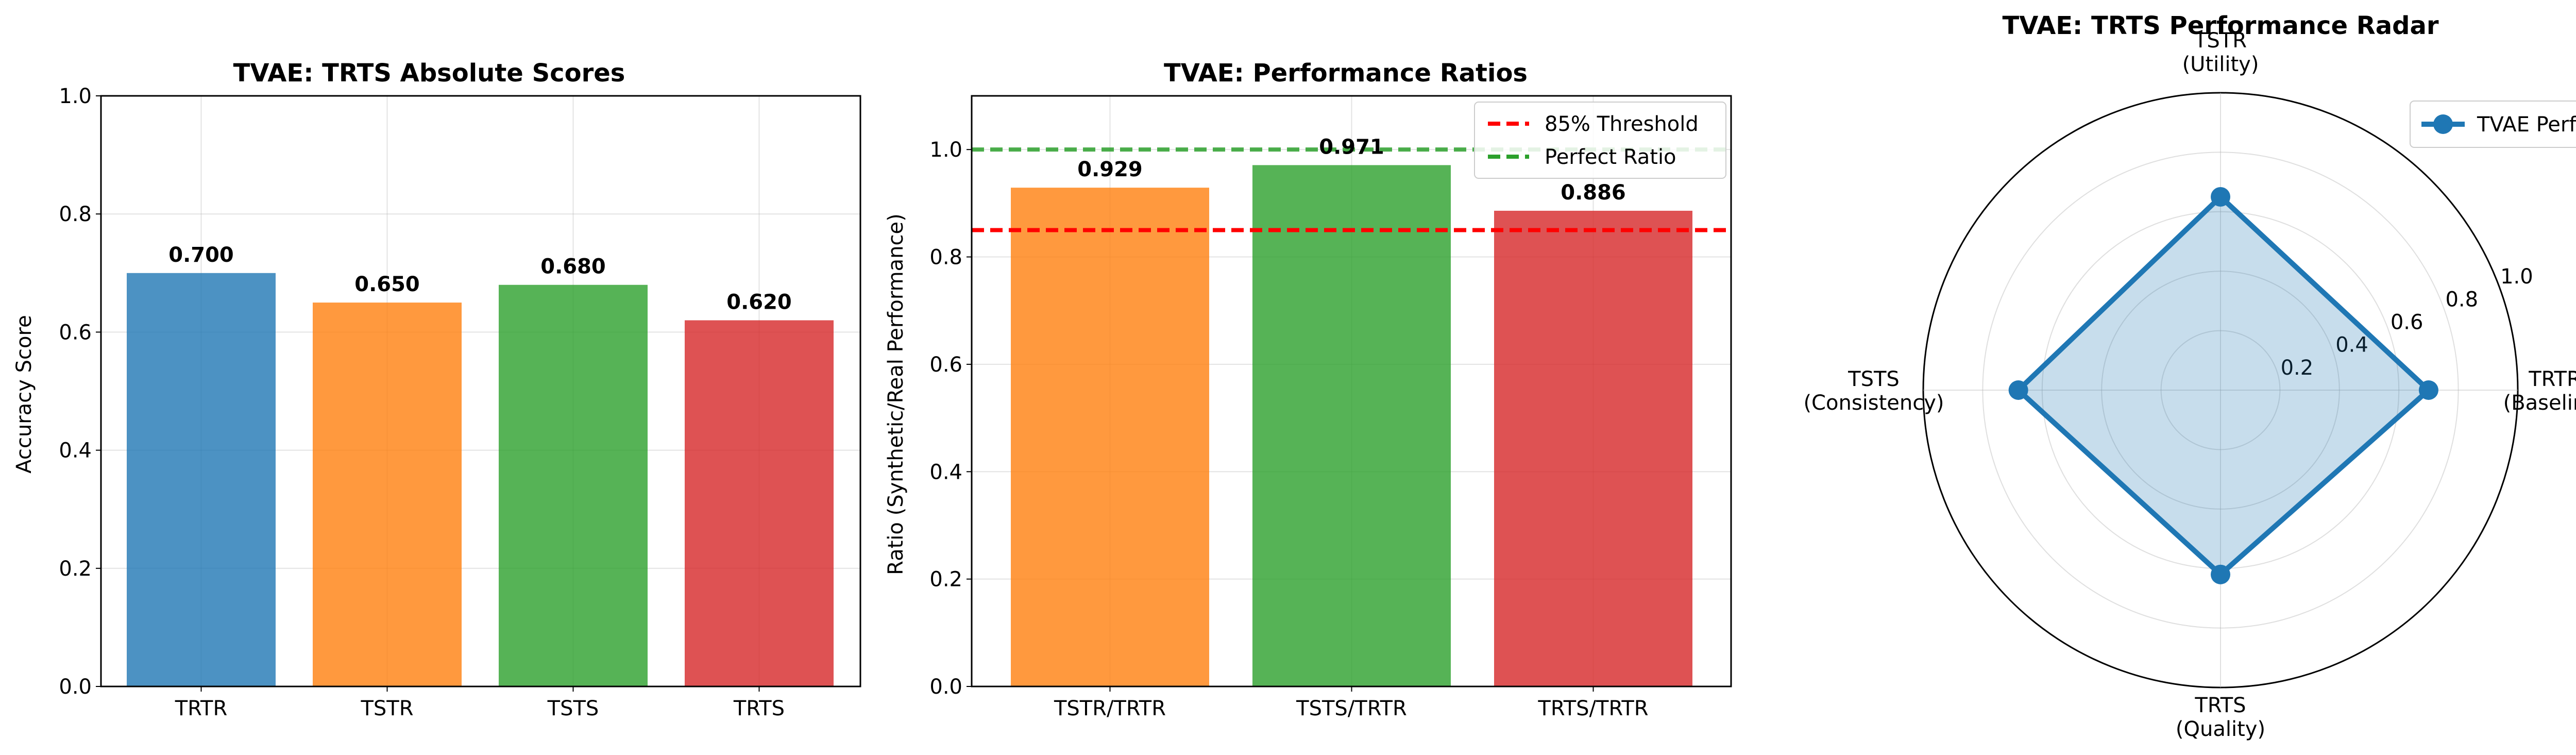  Describe the element at coordinates (2220, 729) in the screenshot. I see `radar-axis-sublabel: (Quality)` at that location.